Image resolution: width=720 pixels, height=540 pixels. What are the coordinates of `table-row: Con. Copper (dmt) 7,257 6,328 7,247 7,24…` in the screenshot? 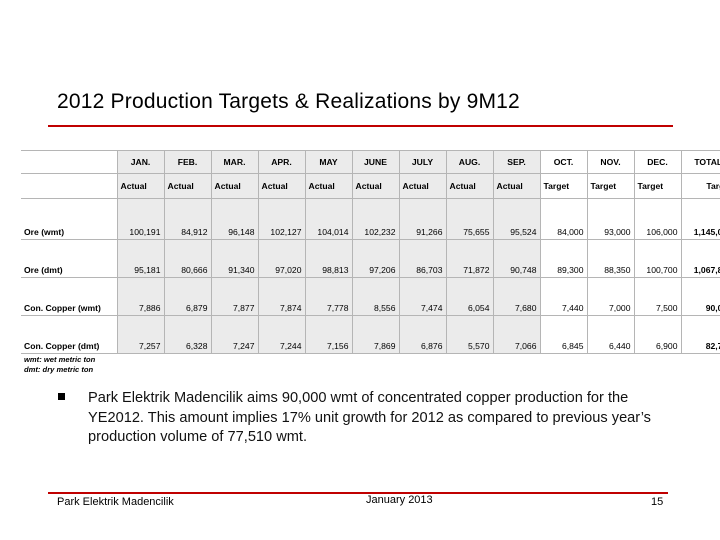 It's located at (370, 334).